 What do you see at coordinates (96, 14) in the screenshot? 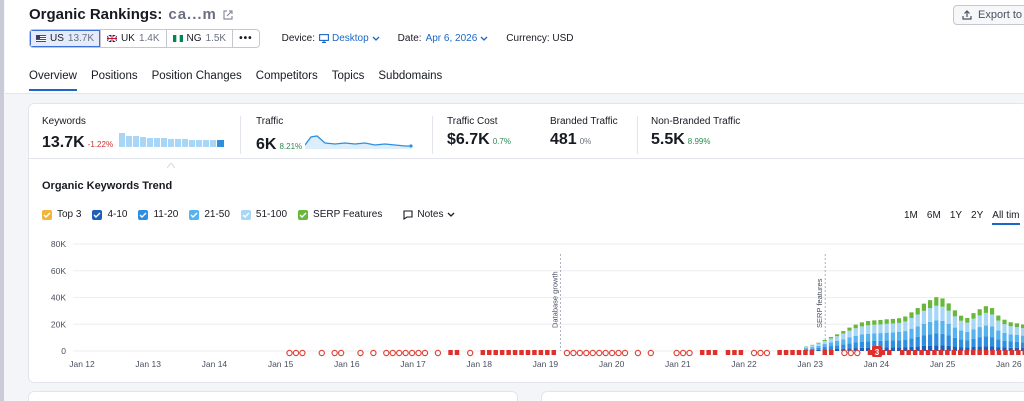
I see `page-title: Organic Rankings:` at bounding box center [96, 14].